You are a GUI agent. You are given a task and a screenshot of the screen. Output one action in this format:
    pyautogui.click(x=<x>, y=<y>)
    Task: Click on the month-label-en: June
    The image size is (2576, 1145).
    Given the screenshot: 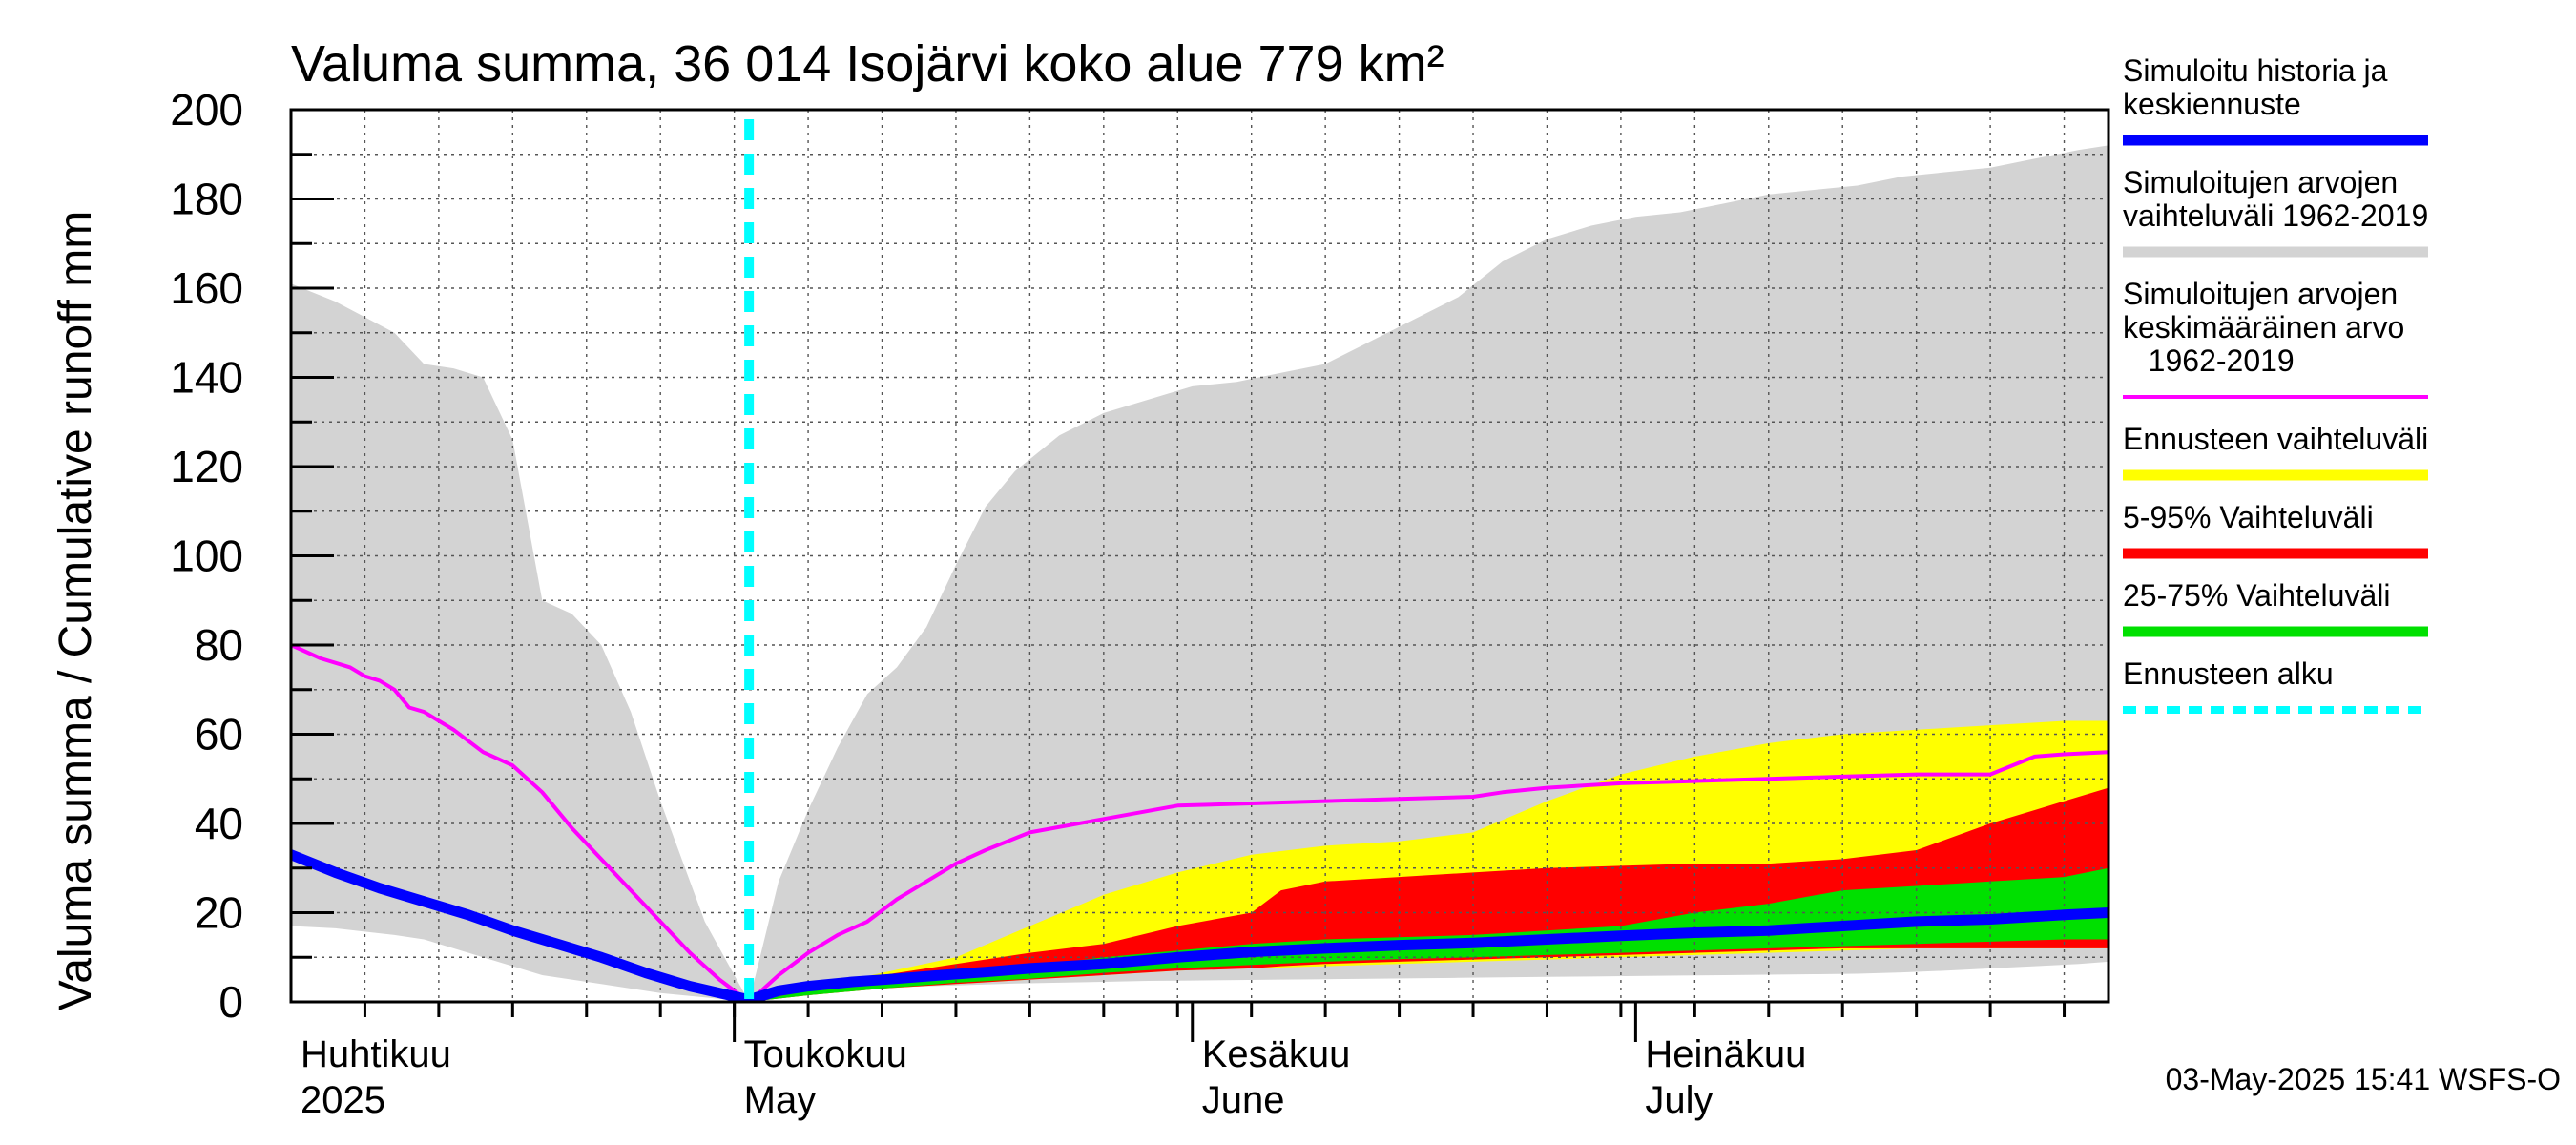 What is the action you would take?
    pyautogui.click(x=1243, y=1100)
    